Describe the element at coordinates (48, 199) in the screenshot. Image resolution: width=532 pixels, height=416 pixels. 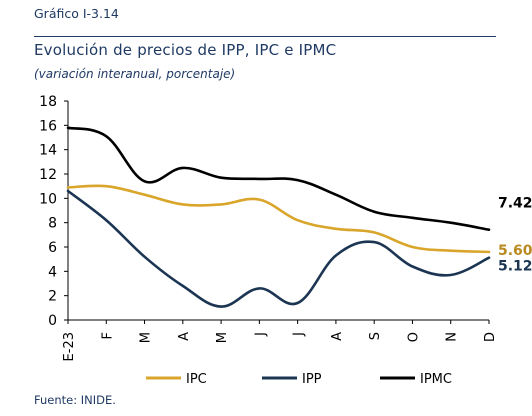
I see `y-tick-label: 10` at that location.